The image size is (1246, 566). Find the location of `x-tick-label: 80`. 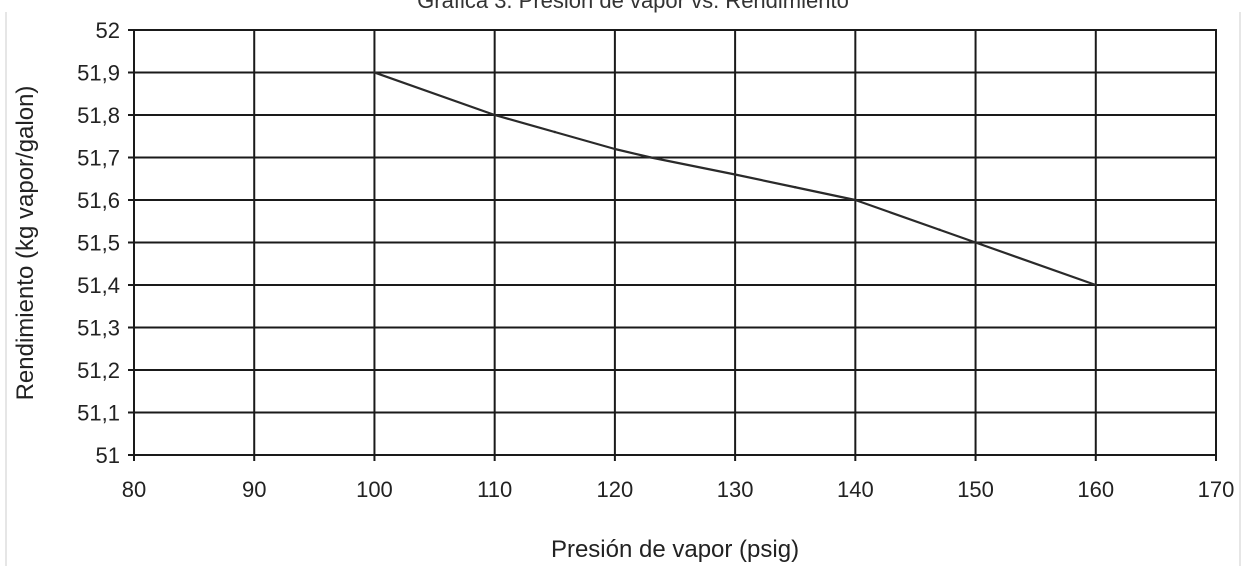

x-tick-label: 80 is located at coordinates (134, 489).